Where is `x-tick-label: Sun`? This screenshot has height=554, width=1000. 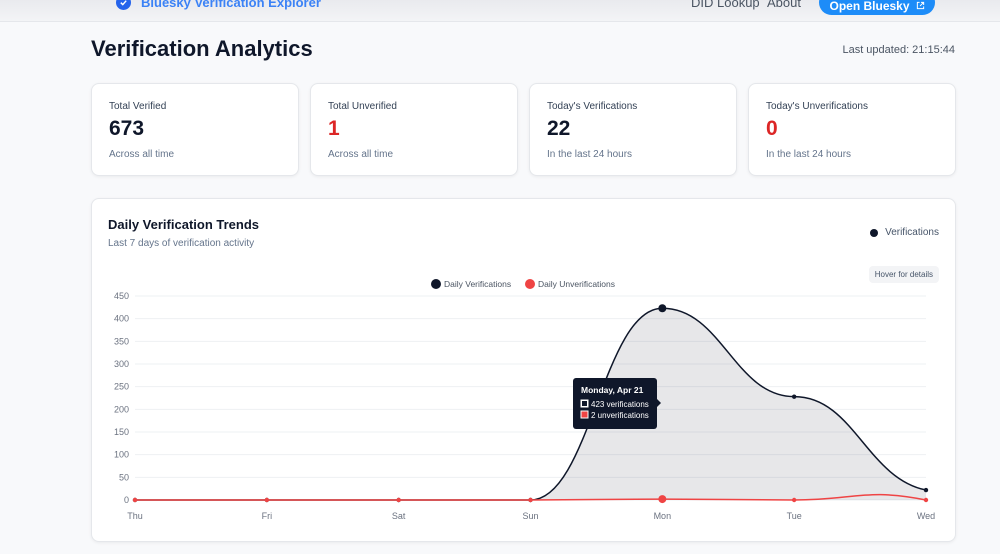
x-tick-label: Sun is located at coordinates (530, 516).